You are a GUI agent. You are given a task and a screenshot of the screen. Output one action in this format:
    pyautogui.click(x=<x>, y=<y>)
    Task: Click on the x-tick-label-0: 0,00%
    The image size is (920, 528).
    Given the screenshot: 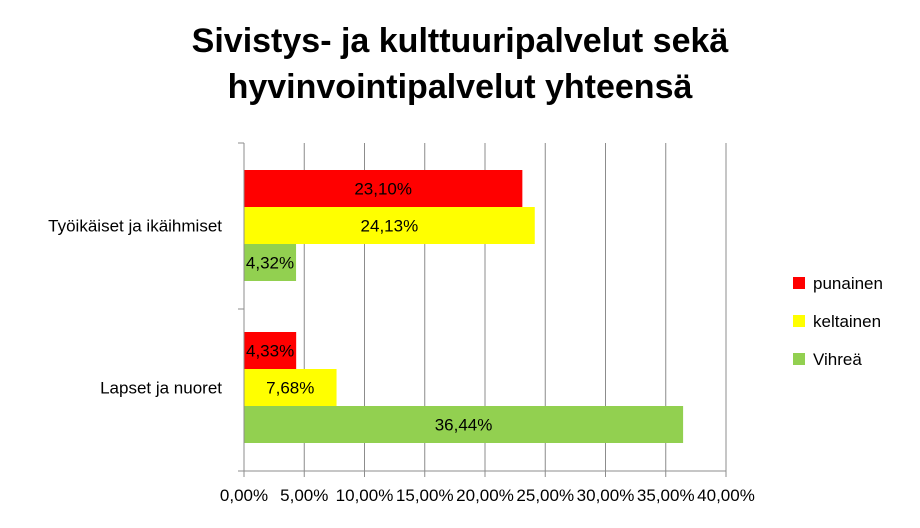 What is the action you would take?
    pyautogui.click(x=244, y=495)
    